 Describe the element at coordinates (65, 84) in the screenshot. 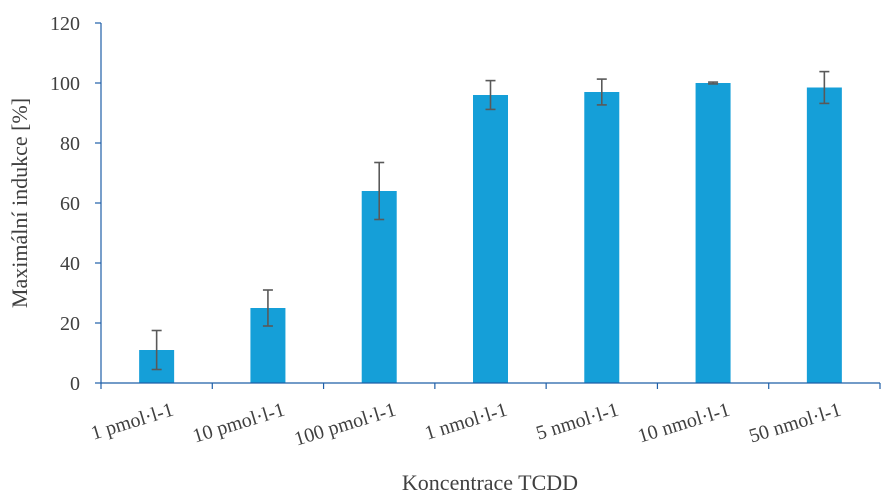

I see `y-tick-label: 100` at that location.